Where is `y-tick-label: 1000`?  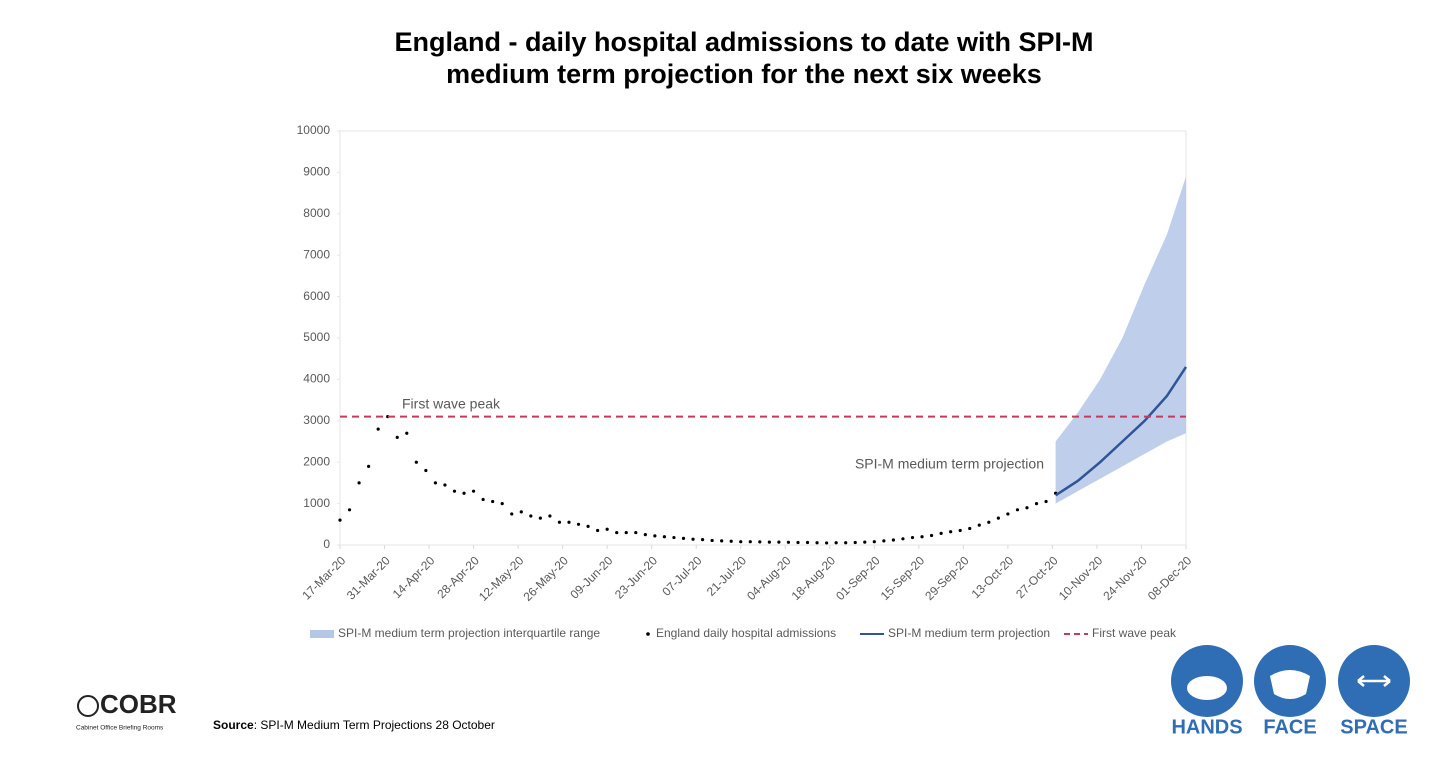 y-tick-label: 1000 is located at coordinates (316, 503).